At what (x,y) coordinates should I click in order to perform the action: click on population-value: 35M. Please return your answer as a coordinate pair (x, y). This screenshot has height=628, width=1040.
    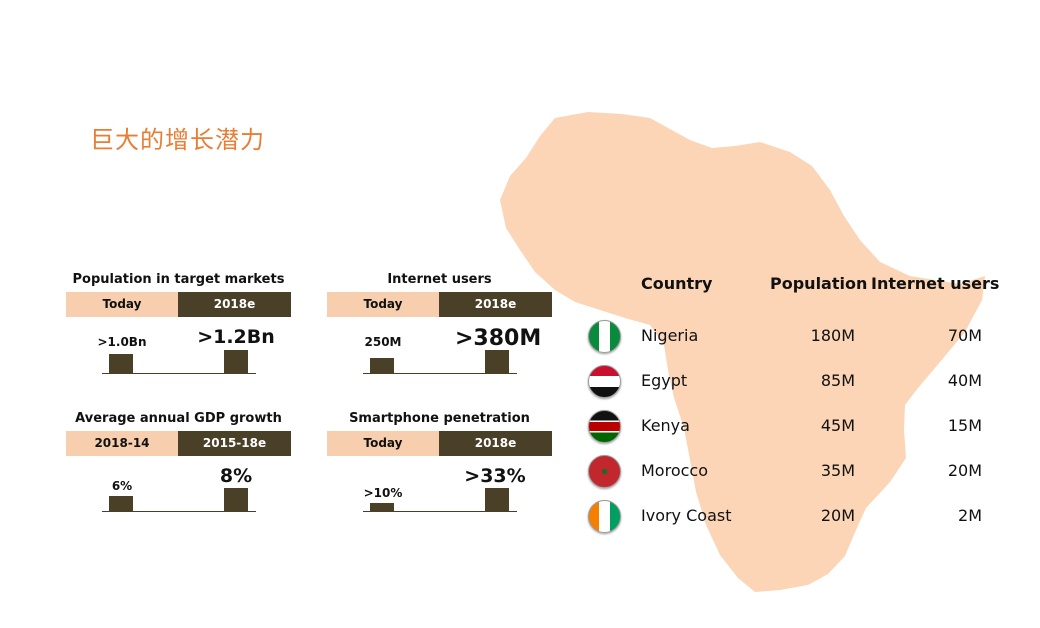
    Looking at the image, I should click on (837, 470).